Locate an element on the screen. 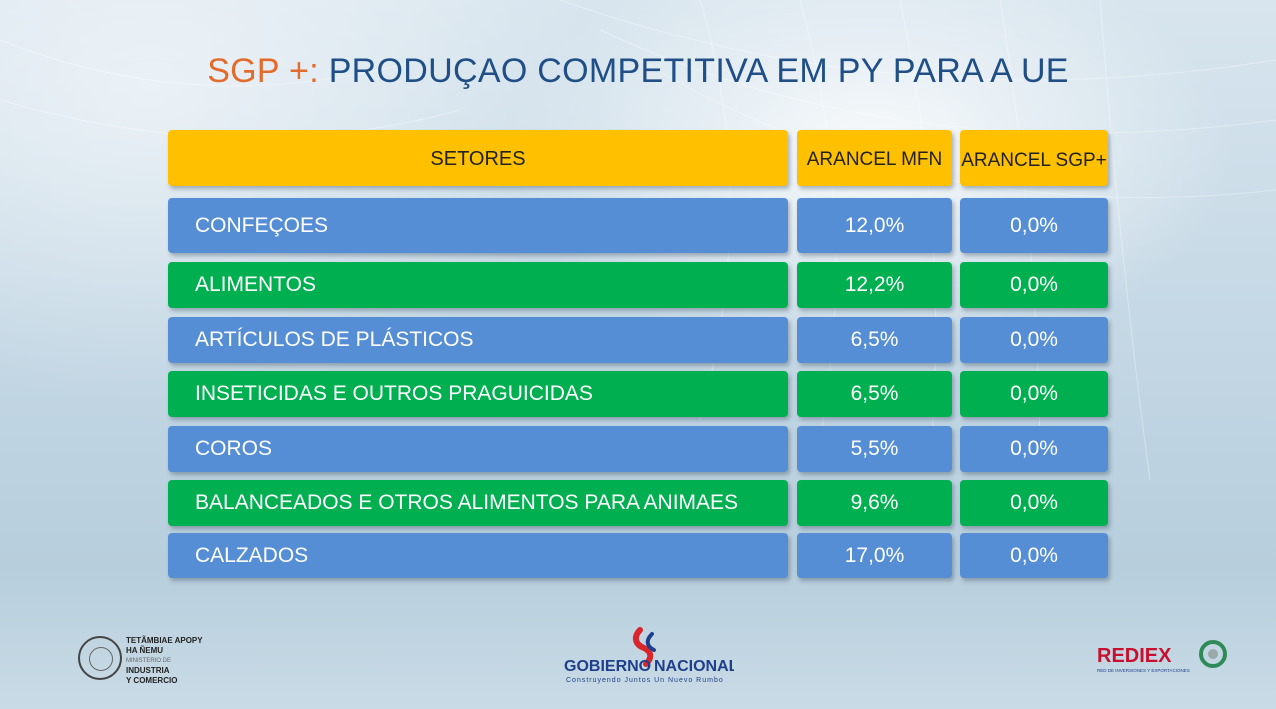 The width and height of the screenshot is (1276, 709). ministry-line3: MINISTERIO DE is located at coordinates (149, 661).